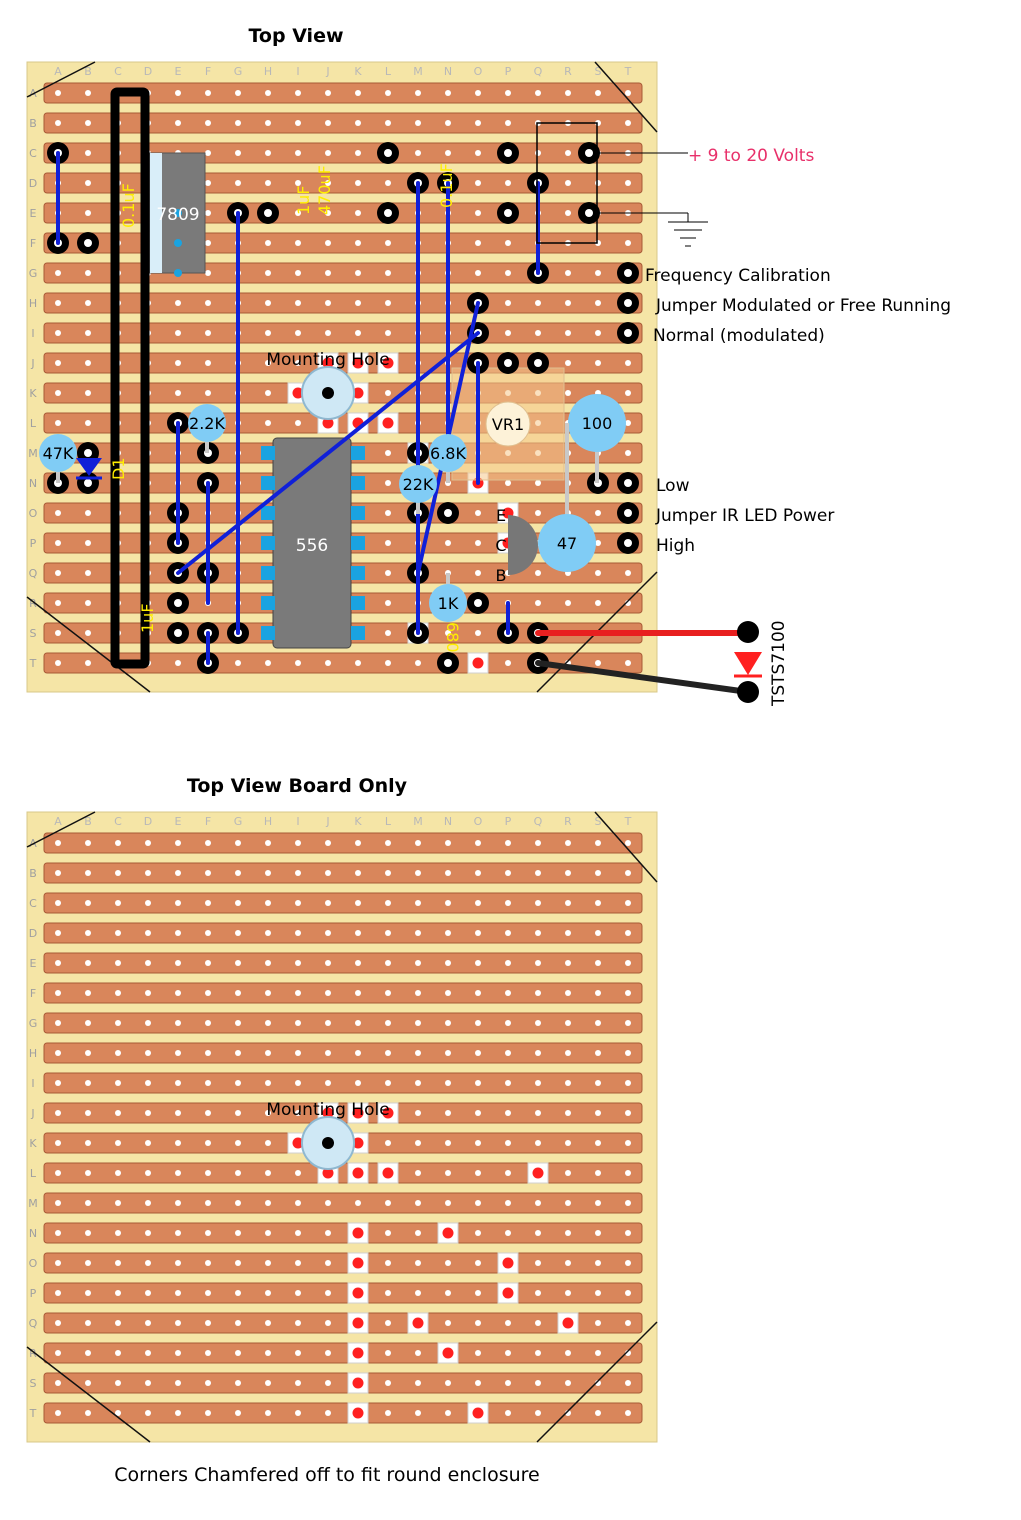 The width and height of the screenshot is (1021, 1520). What do you see at coordinates (33, 453) in the screenshot?
I see `row-label: M` at bounding box center [33, 453].